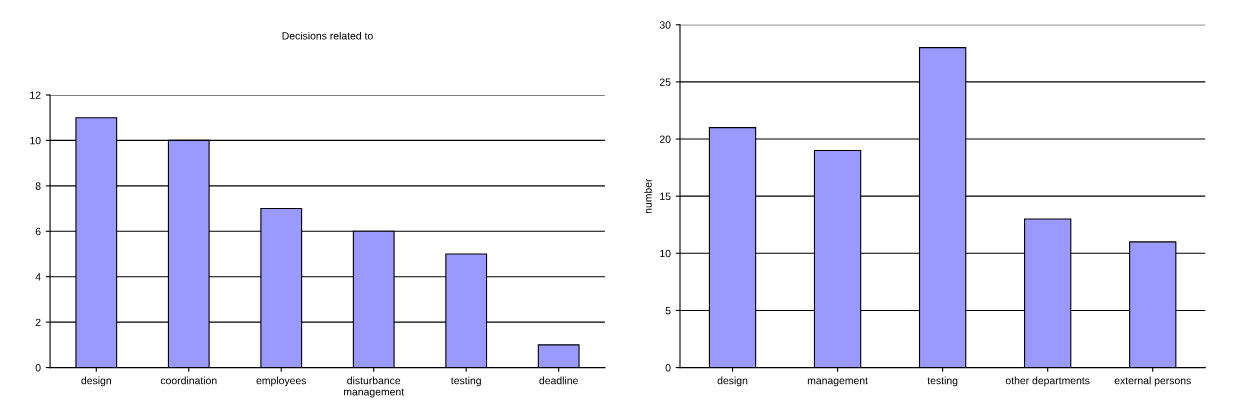 The width and height of the screenshot is (1233, 413). I want to click on x-tick-label: external persons, so click(1152, 381).